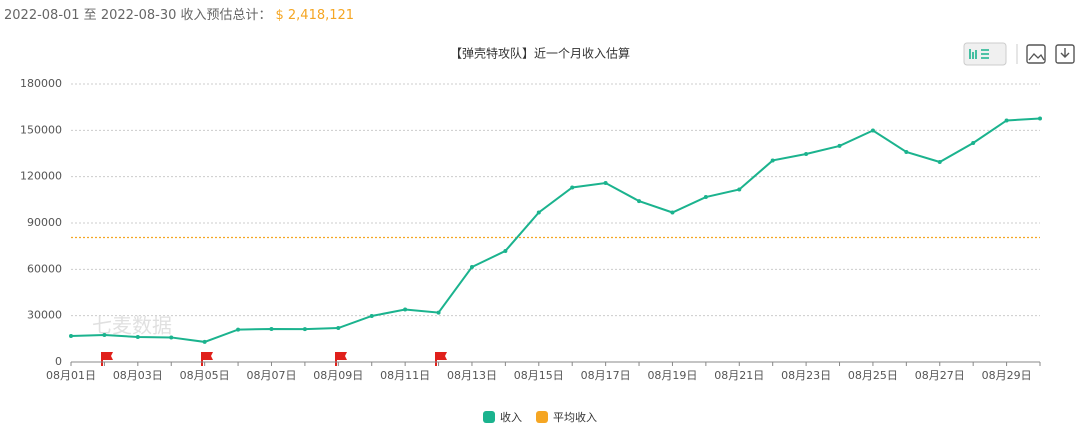 This screenshot has height=437, width=1080. Describe the element at coordinates (575, 417) in the screenshot. I see `legend-label: 平均收入` at that location.